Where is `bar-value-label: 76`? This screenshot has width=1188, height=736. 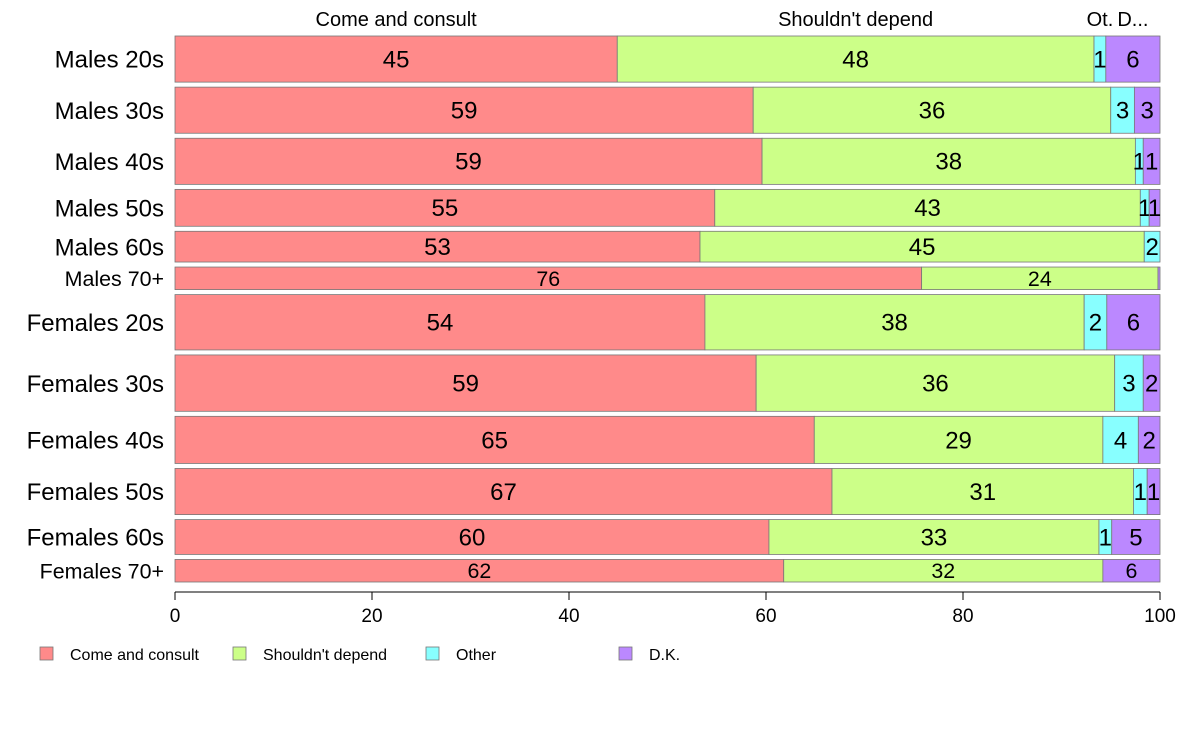 bar-value-label: 76 is located at coordinates (548, 279).